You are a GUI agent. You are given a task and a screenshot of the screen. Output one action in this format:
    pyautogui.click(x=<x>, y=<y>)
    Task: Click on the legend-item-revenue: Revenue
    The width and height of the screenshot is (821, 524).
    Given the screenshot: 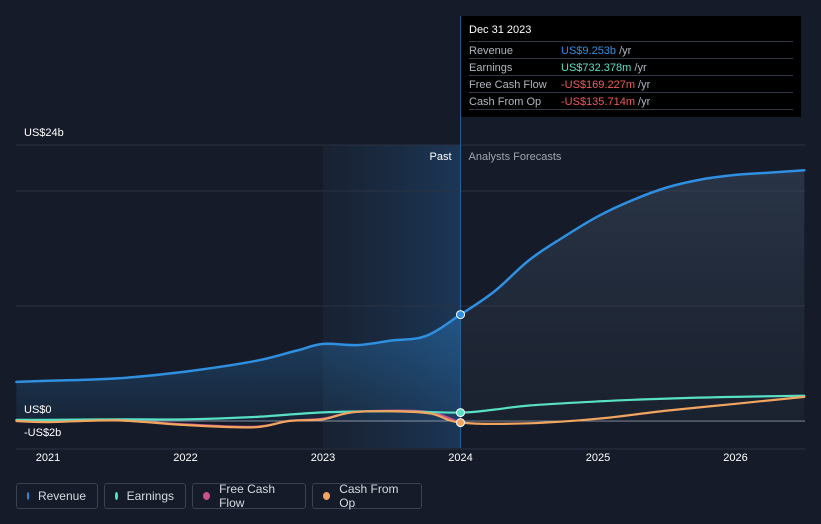 What is the action you would take?
    pyautogui.click(x=57, y=496)
    